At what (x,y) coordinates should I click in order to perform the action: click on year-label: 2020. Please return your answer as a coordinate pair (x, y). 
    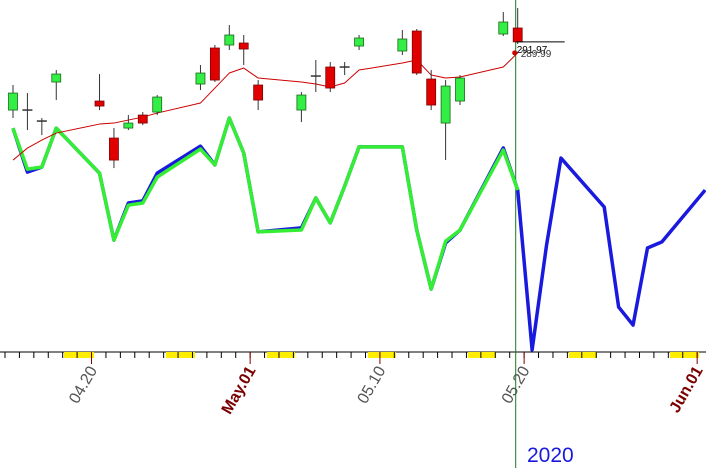
    Looking at the image, I should click on (550, 455).